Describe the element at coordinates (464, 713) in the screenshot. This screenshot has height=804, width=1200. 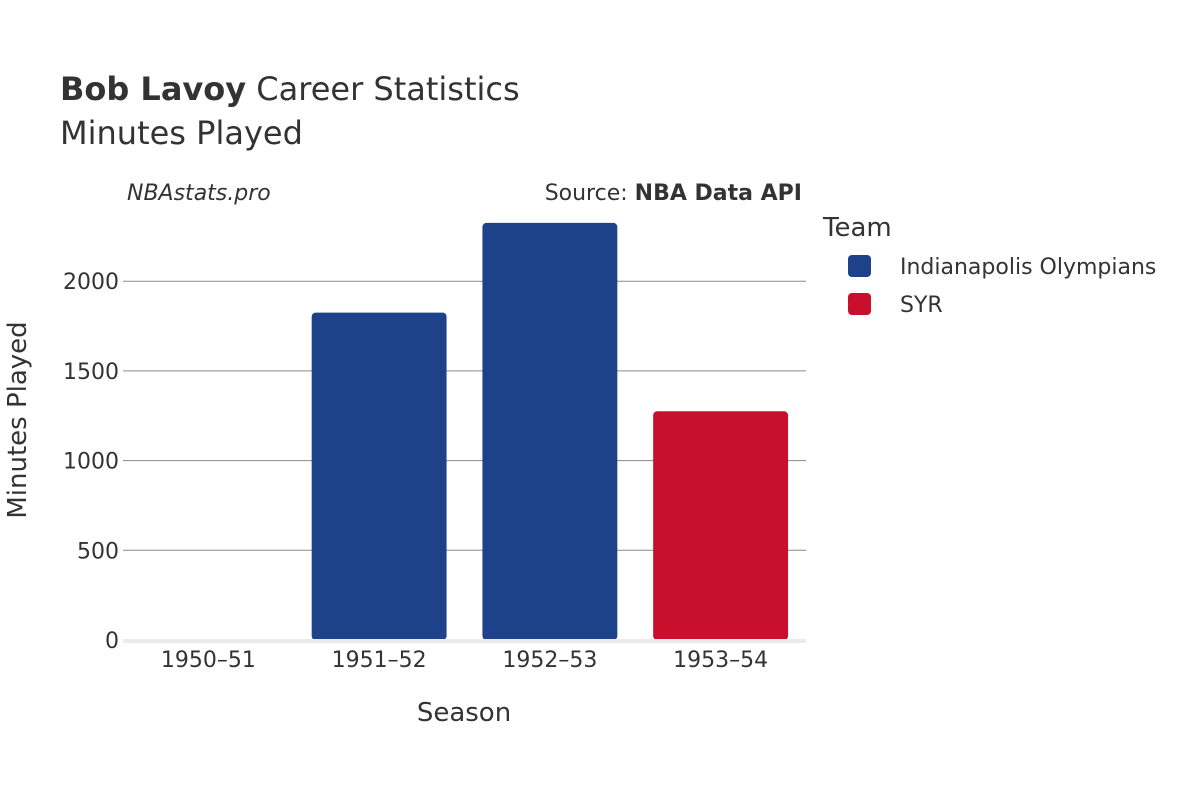
I see `x-axis-title: Season` at that location.